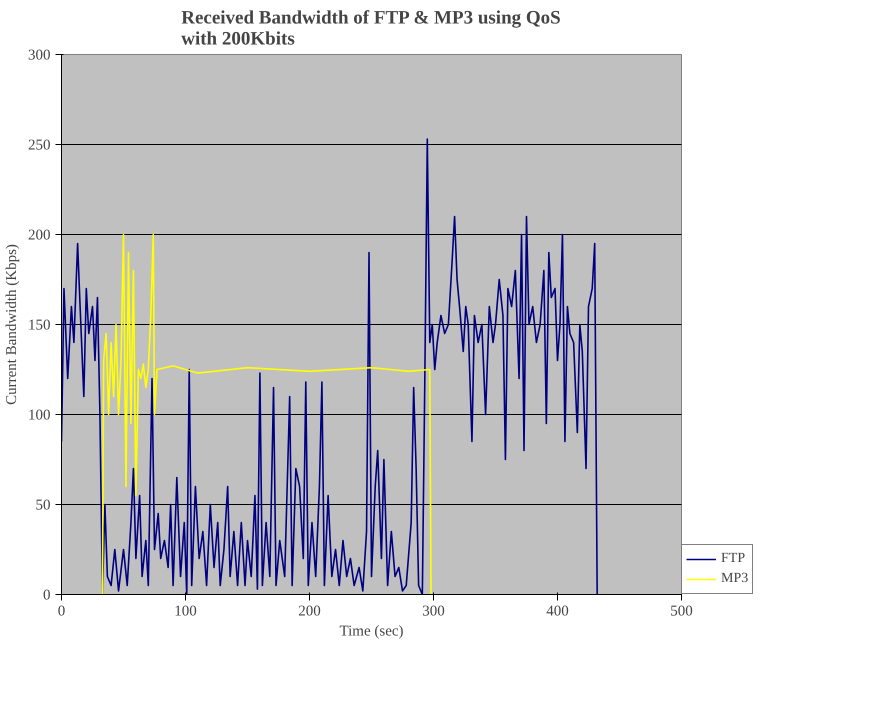 This screenshot has height=728, width=886. I want to click on y-axis-title: Current Bandwidth (Kbps), so click(12, 324).